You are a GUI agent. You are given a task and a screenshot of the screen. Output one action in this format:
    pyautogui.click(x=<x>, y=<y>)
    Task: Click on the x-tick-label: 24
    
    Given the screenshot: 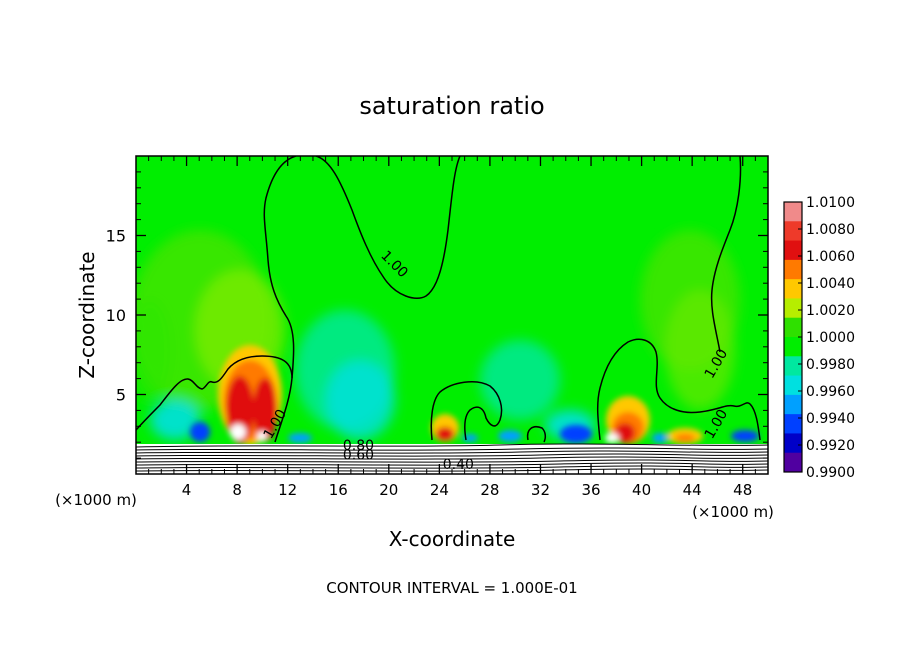 What is the action you would take?
    pyautogui.click(x=439, y=490)
    